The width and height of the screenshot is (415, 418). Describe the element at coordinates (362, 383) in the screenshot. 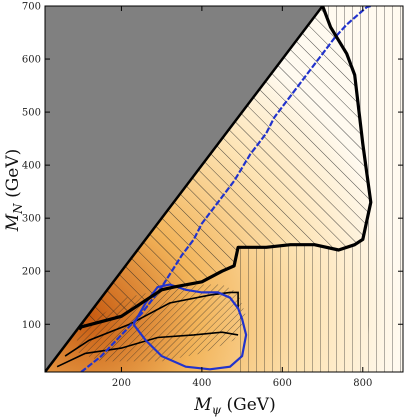

I see `x-tick-label: 800` at that location.